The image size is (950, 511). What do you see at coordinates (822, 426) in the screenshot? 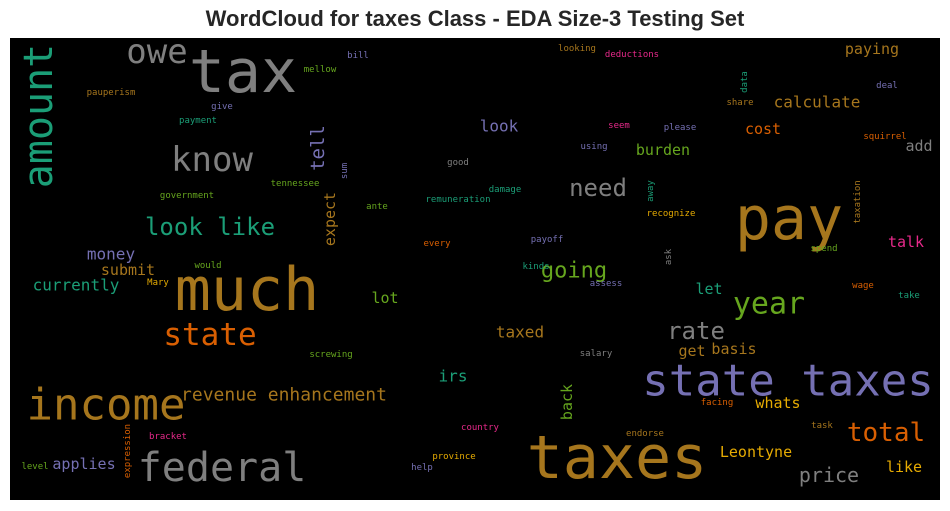
I see `word-task: task` at bounding box center [822, 426].